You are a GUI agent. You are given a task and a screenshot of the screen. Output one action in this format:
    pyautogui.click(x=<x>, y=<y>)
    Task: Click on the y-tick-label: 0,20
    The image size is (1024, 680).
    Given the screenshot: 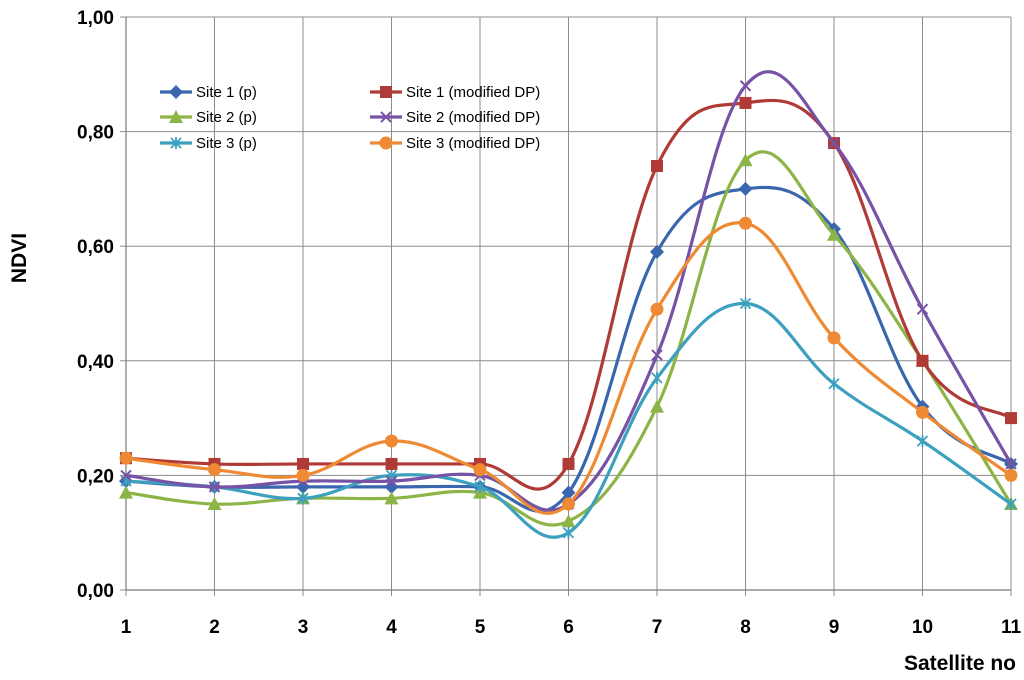 What is the action you would take?
    pyautogui.click(x=95, y=476)
    